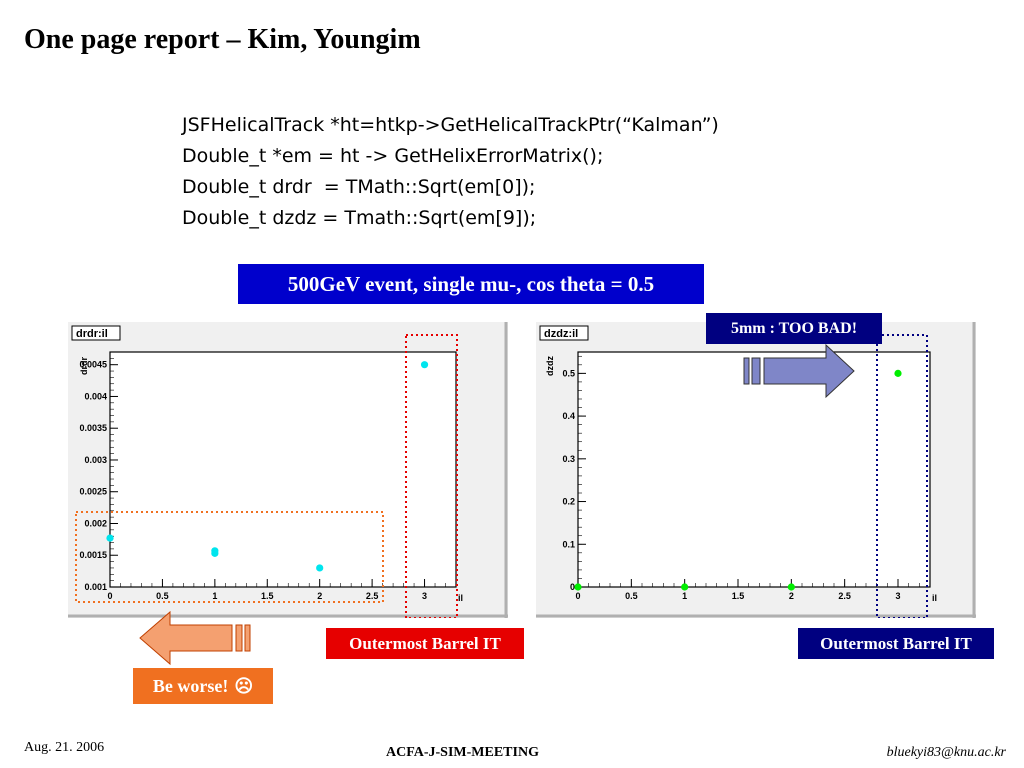 The image size is (1024, 768). What do you see at coordinates (359, 187) in the screenshot?
I see `code-line: Double_t drdr = TMath::Sqrt(em[0]);` at bounding box center [359, 187].